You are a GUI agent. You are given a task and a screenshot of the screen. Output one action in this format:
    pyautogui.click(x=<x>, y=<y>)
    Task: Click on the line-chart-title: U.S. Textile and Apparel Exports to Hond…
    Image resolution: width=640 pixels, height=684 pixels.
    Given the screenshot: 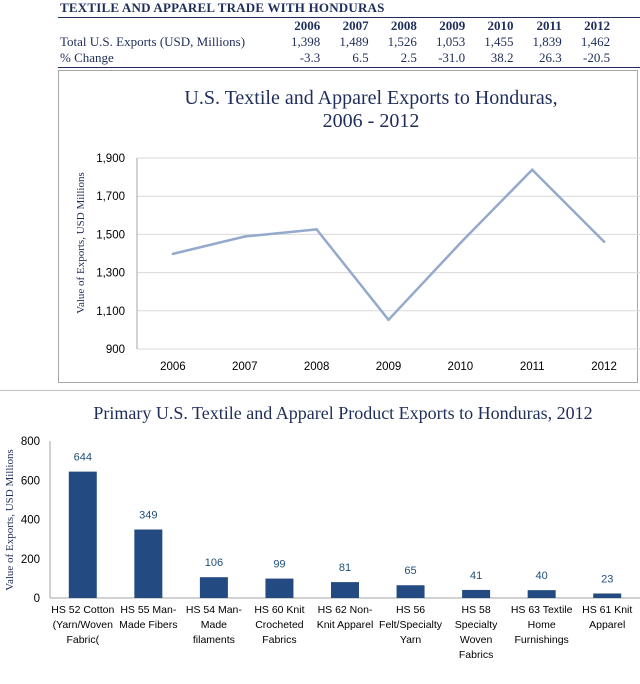 What is the action you would take?
    pyautogui.click(x=370, y=98)
    